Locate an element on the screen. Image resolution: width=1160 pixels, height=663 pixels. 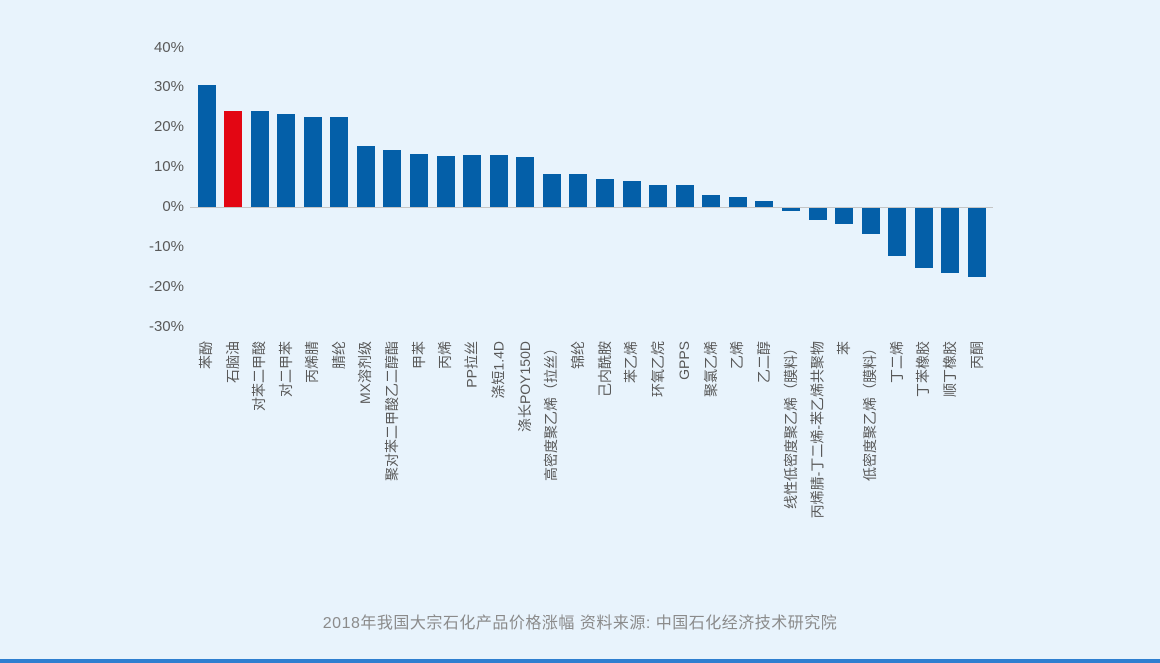
x-axis-category-label-text: 丙烯腈 is located at coordinates (312, 362).